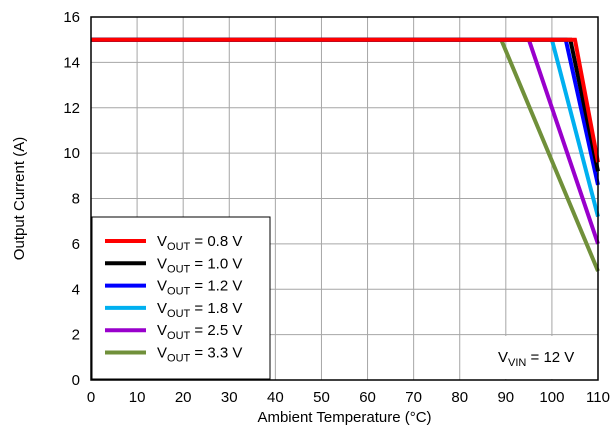 The height and width of the screenshot is (430, 615). I want to click on y-tick-labels: 0 2 4 6 8 10 12 14 16, so click(71, 199).